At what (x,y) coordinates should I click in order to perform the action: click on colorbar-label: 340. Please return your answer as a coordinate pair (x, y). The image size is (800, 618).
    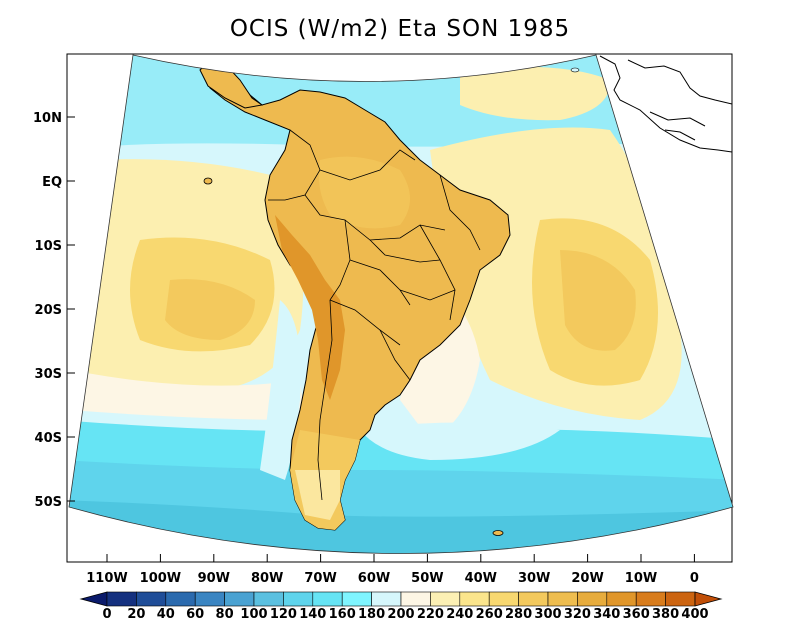
    Looking at the image, I should click on (606, 612).